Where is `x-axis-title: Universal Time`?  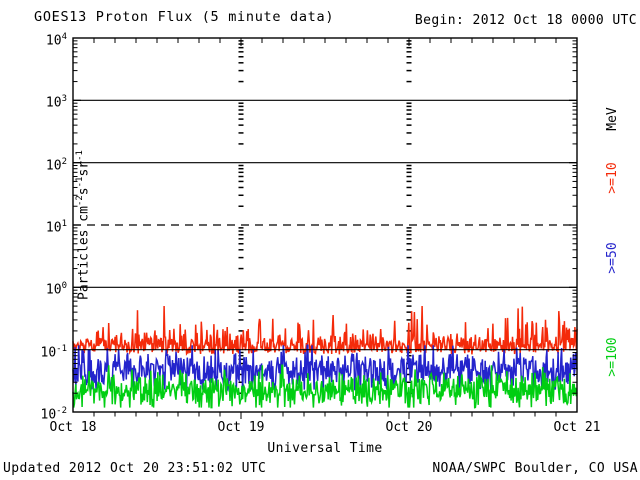 x-axis-title: Universal Time is located at coordinates (325, 448).